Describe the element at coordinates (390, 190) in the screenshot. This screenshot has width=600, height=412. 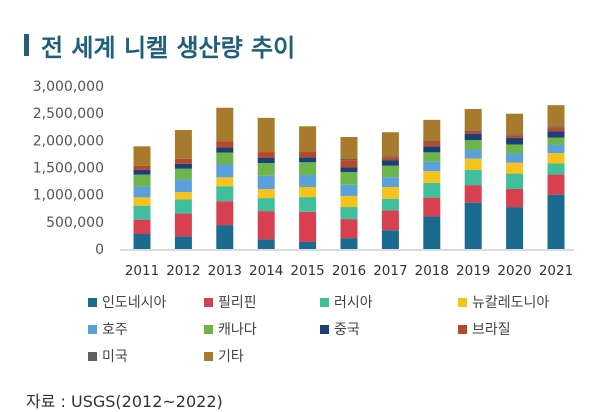
I see `bar-stack-2017` at that location.